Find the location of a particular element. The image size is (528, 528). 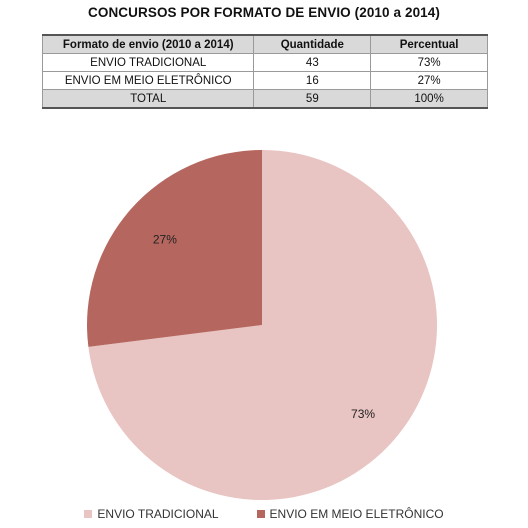

cell-percentual: 27% is located at coordinates (429, 80).